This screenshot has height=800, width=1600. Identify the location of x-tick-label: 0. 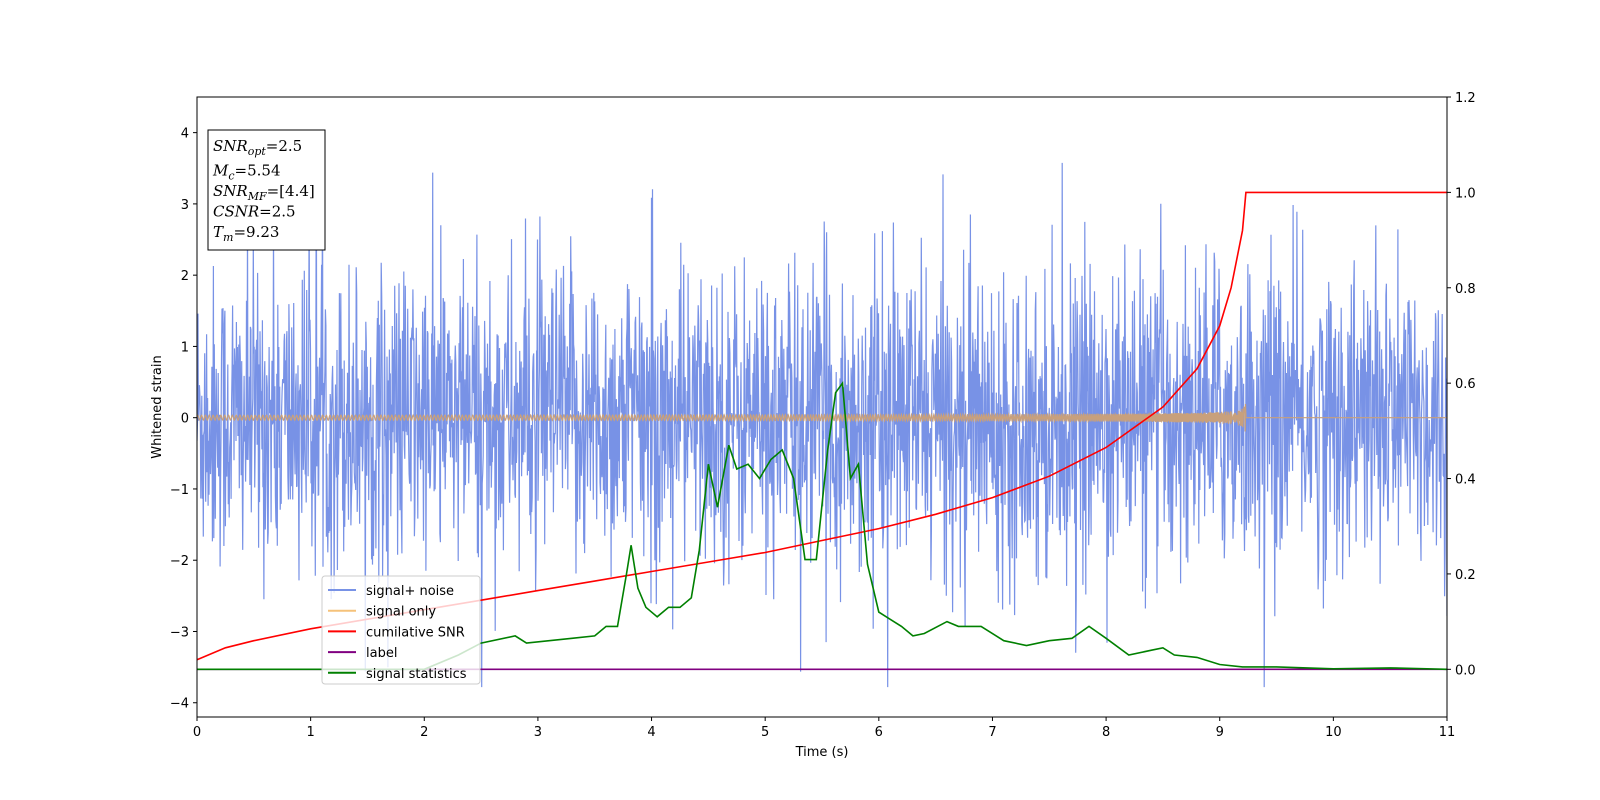
(197, 732).